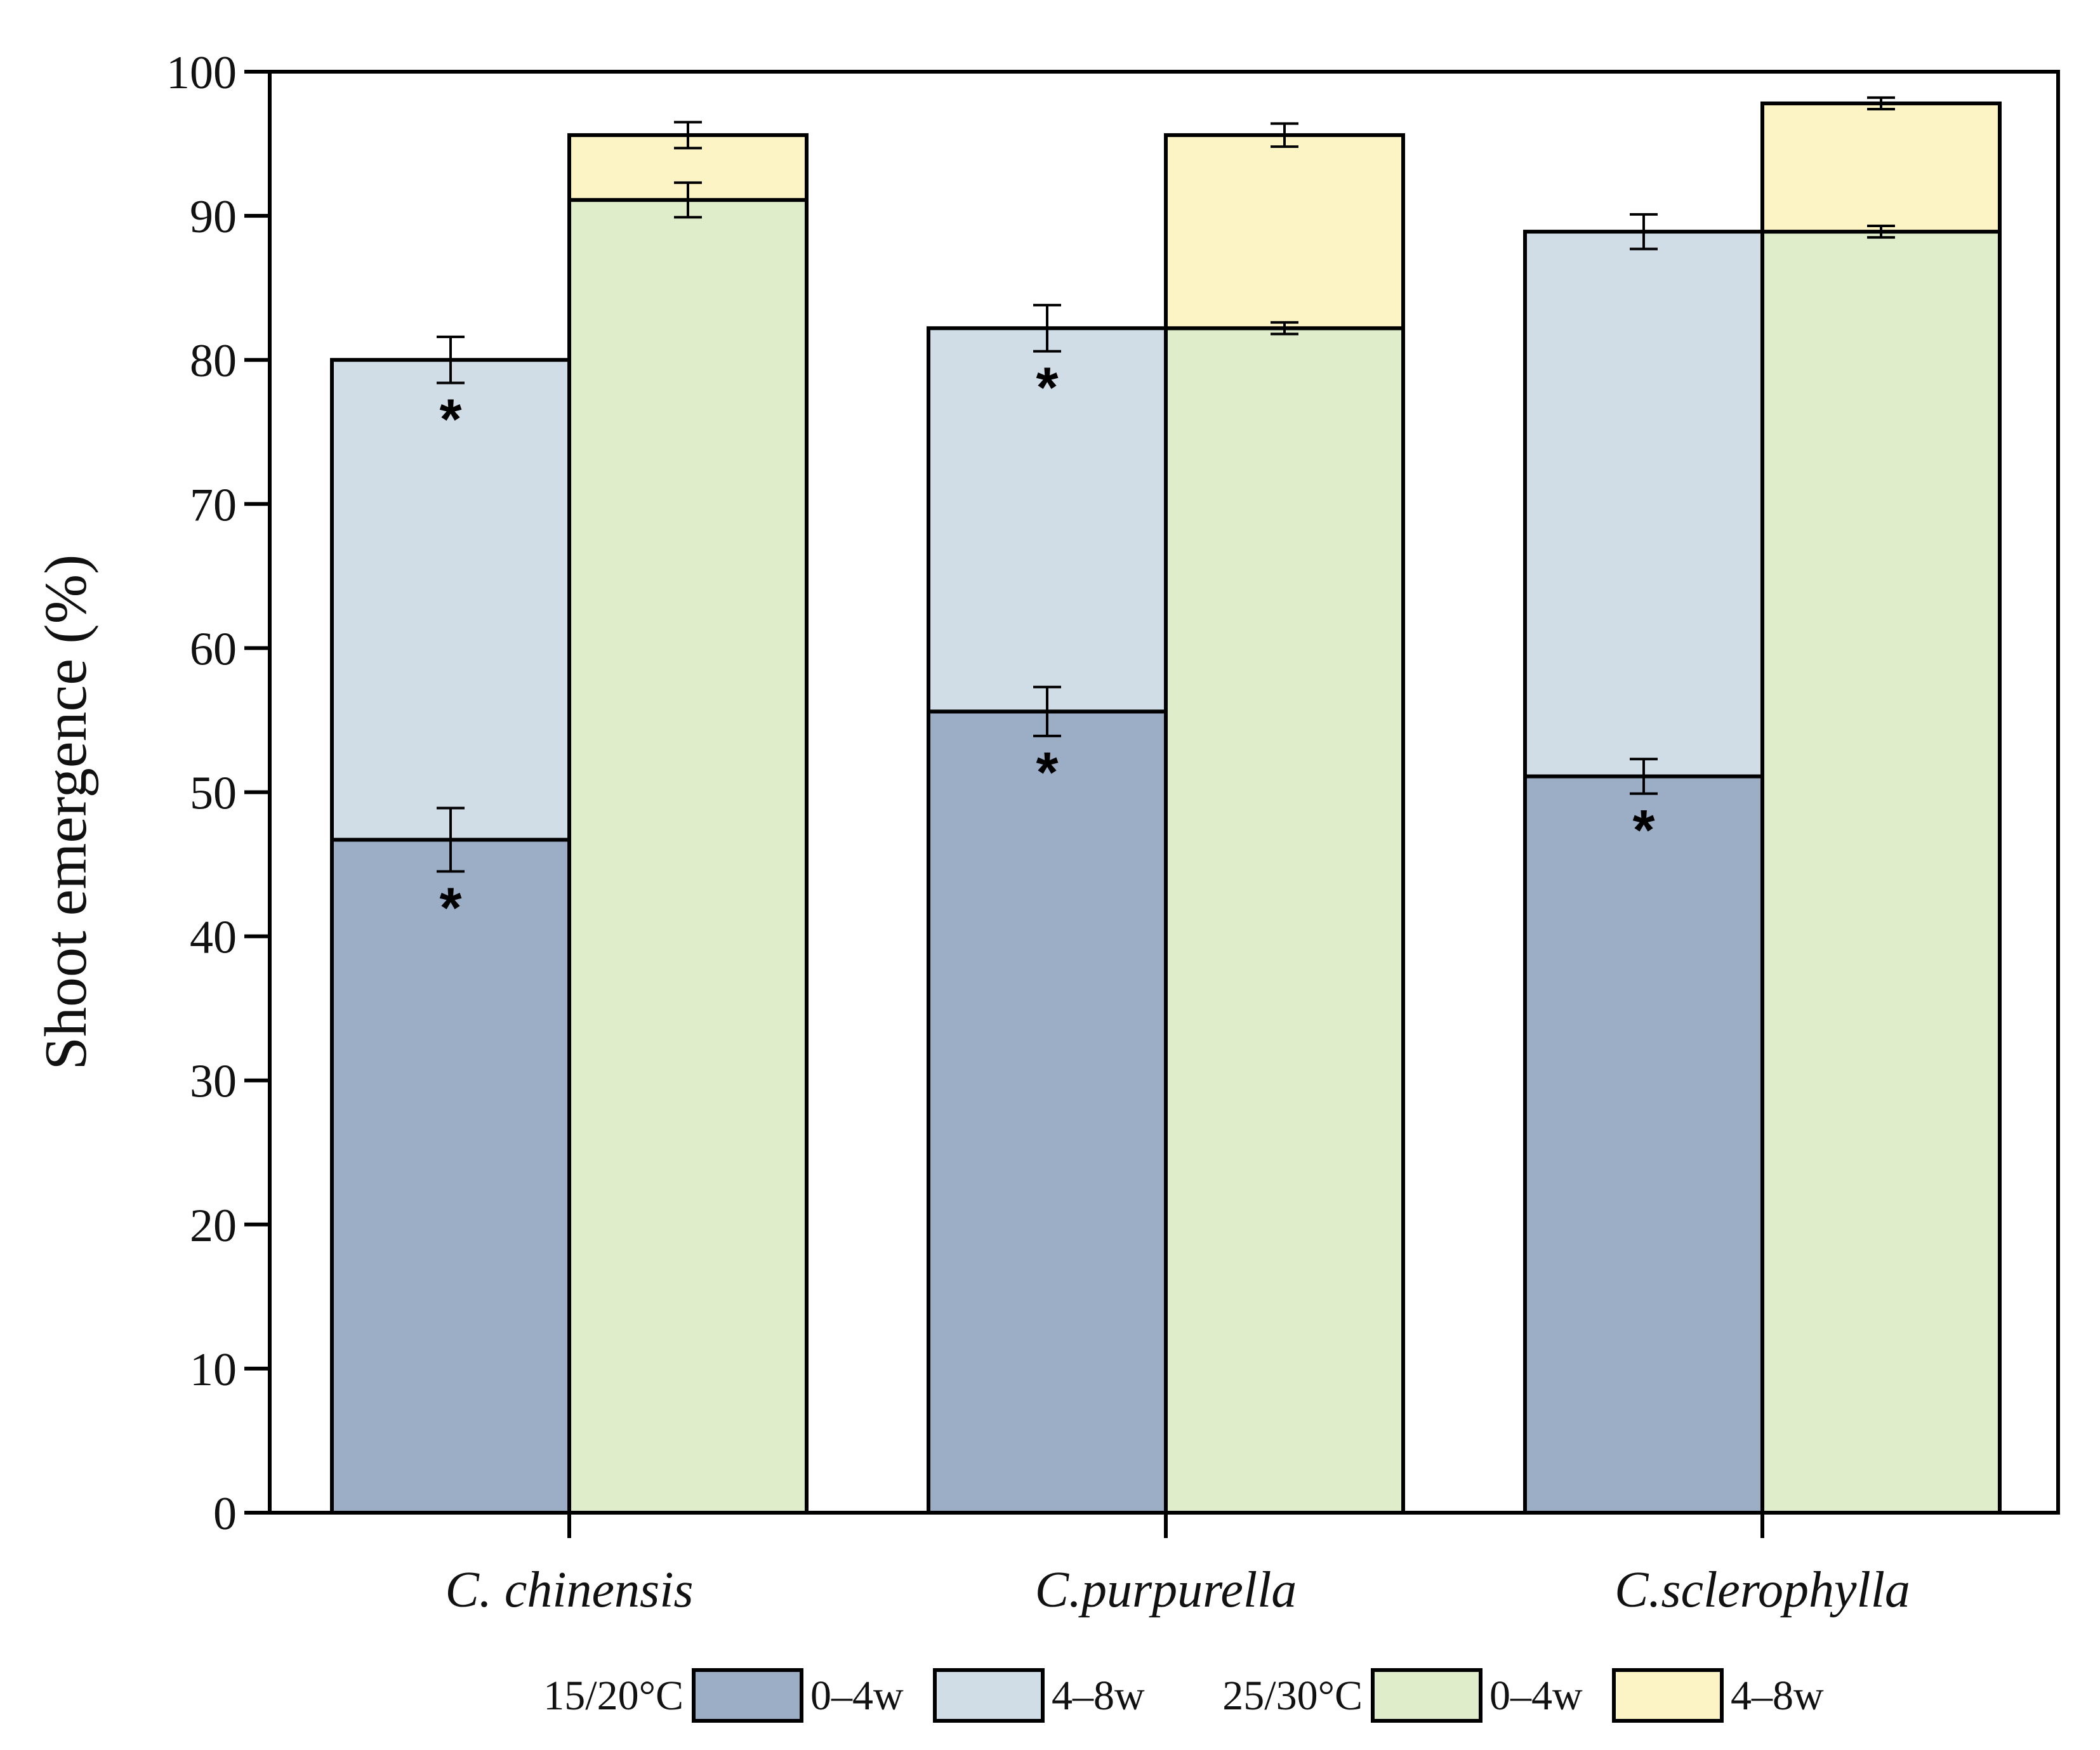 Image resolution: width=2100 pixels, height=1750 pixels. What do you see at coordinates (569, 1590) in the screenshot?
I see `x-tick-label-1: C. chinensis` at bounding box center [569, 1590].